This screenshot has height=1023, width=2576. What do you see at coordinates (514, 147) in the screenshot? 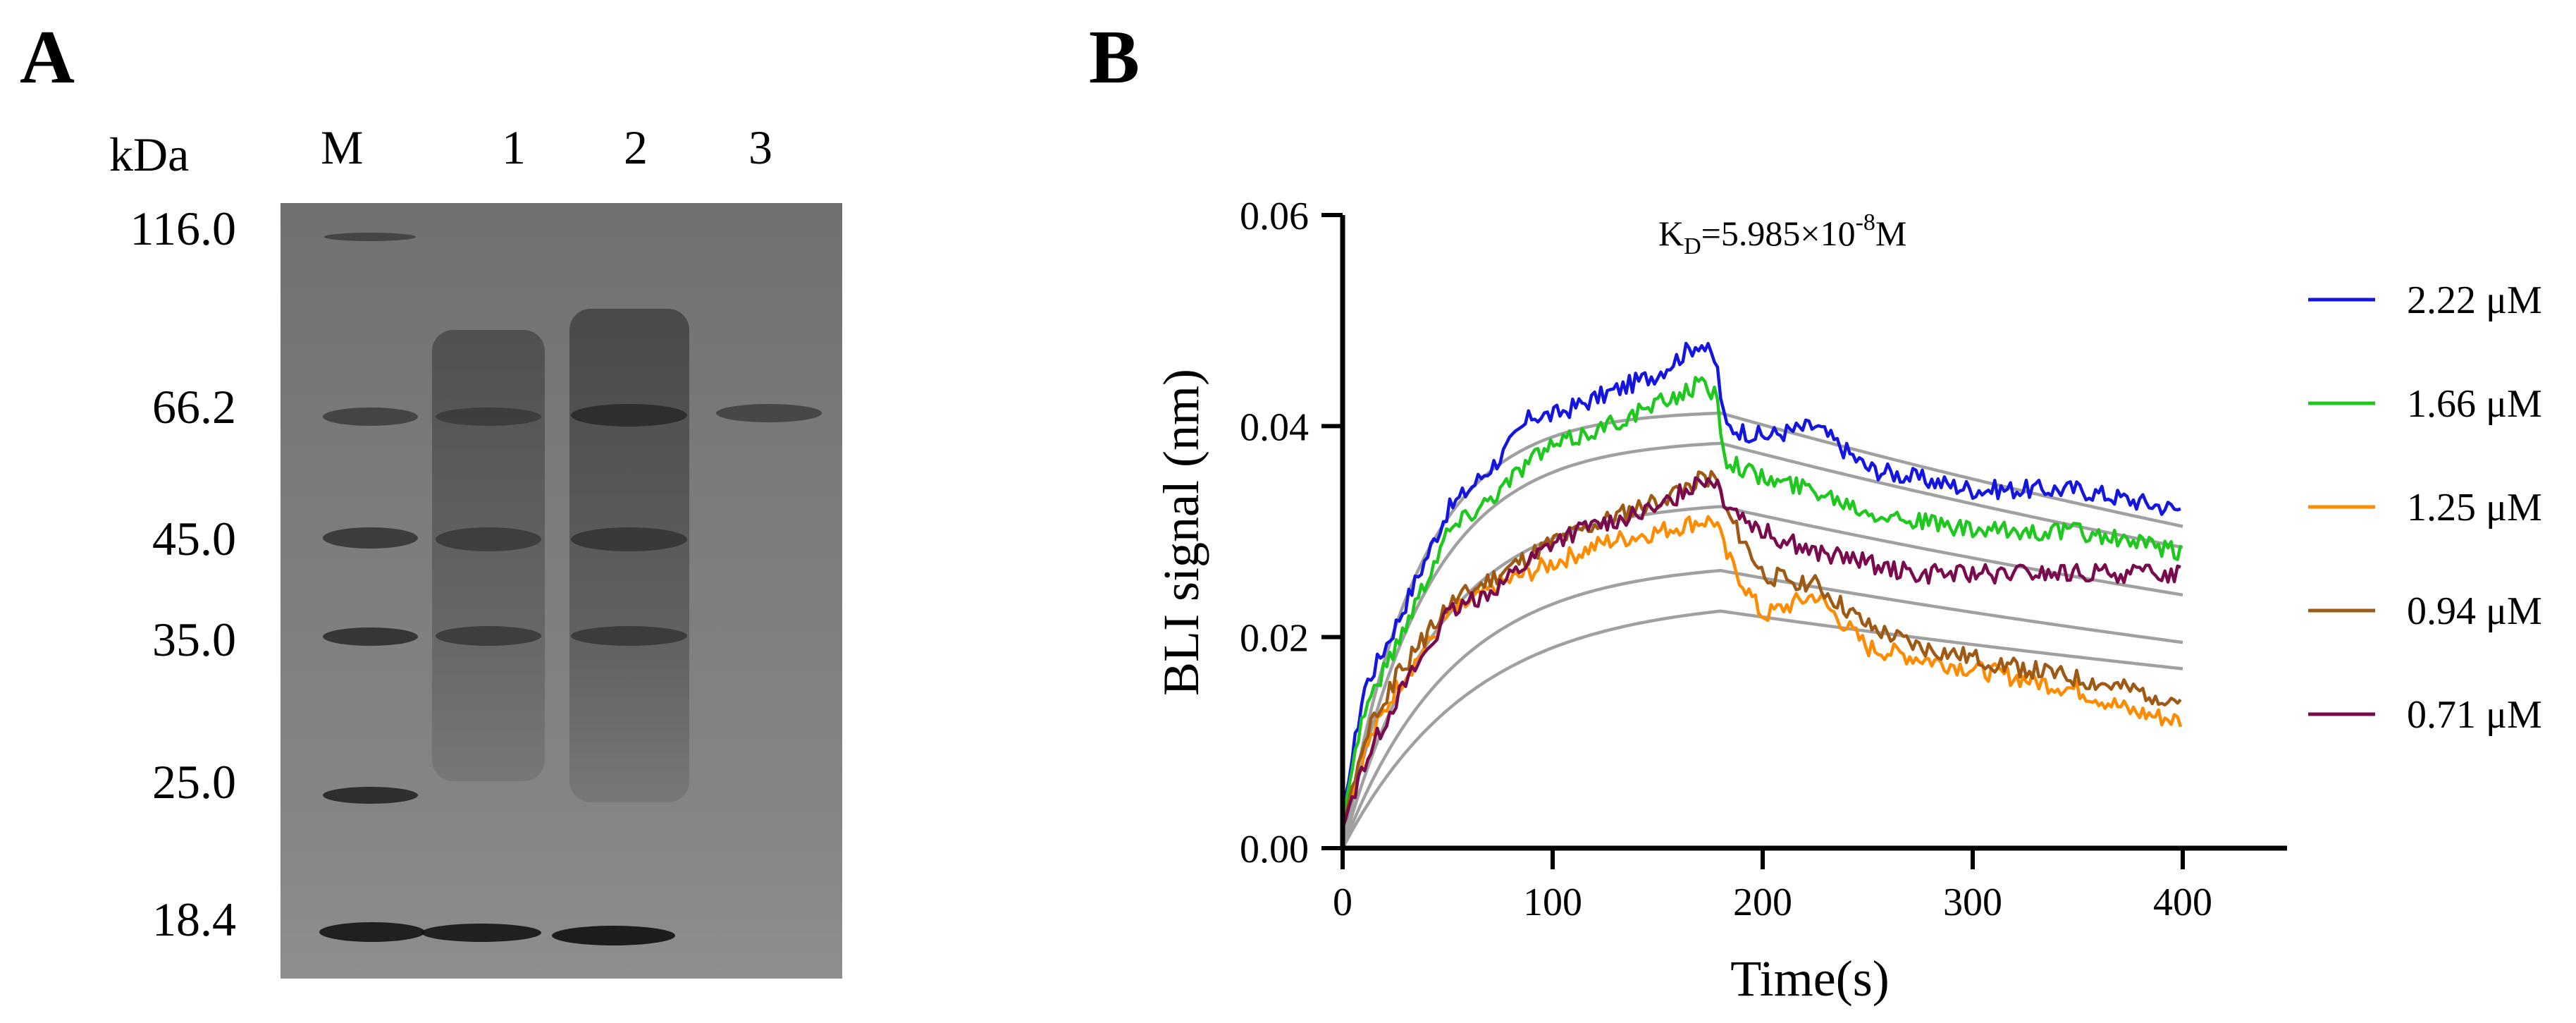
I see `lane-label-1: 1` at bounding box center [514, 147].